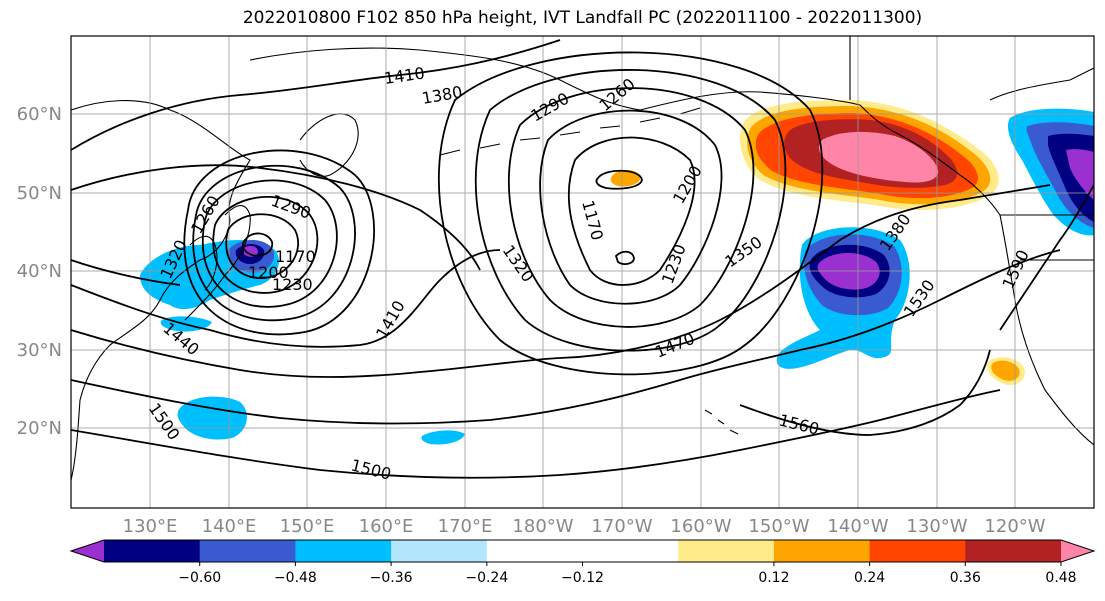 The width and height of the screenshot is (1105, 601). I want to click on lat-label-30n: 30°N, so click(39, 350).